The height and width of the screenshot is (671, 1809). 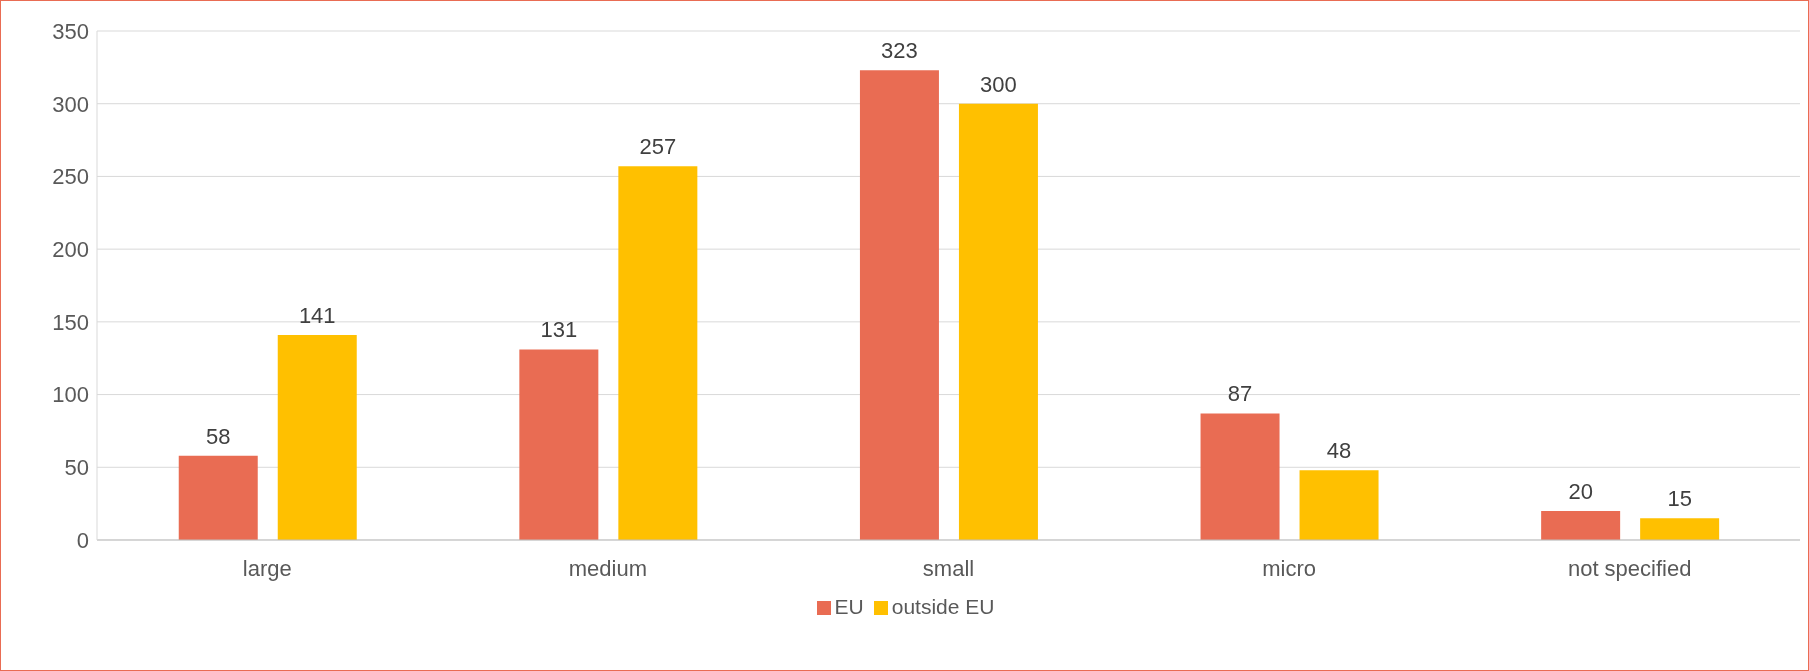 I want to click on data-label: 15, so click(x=1679, y=499).